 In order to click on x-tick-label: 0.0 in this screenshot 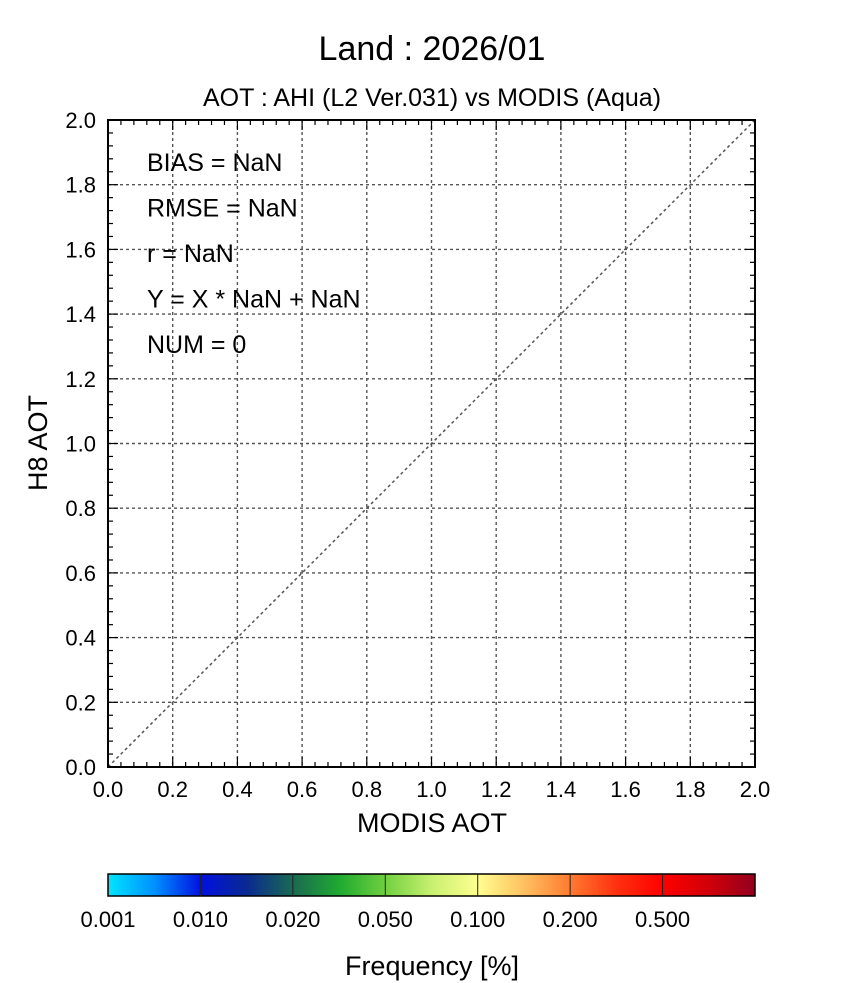, I will do `click(108, 789)`.